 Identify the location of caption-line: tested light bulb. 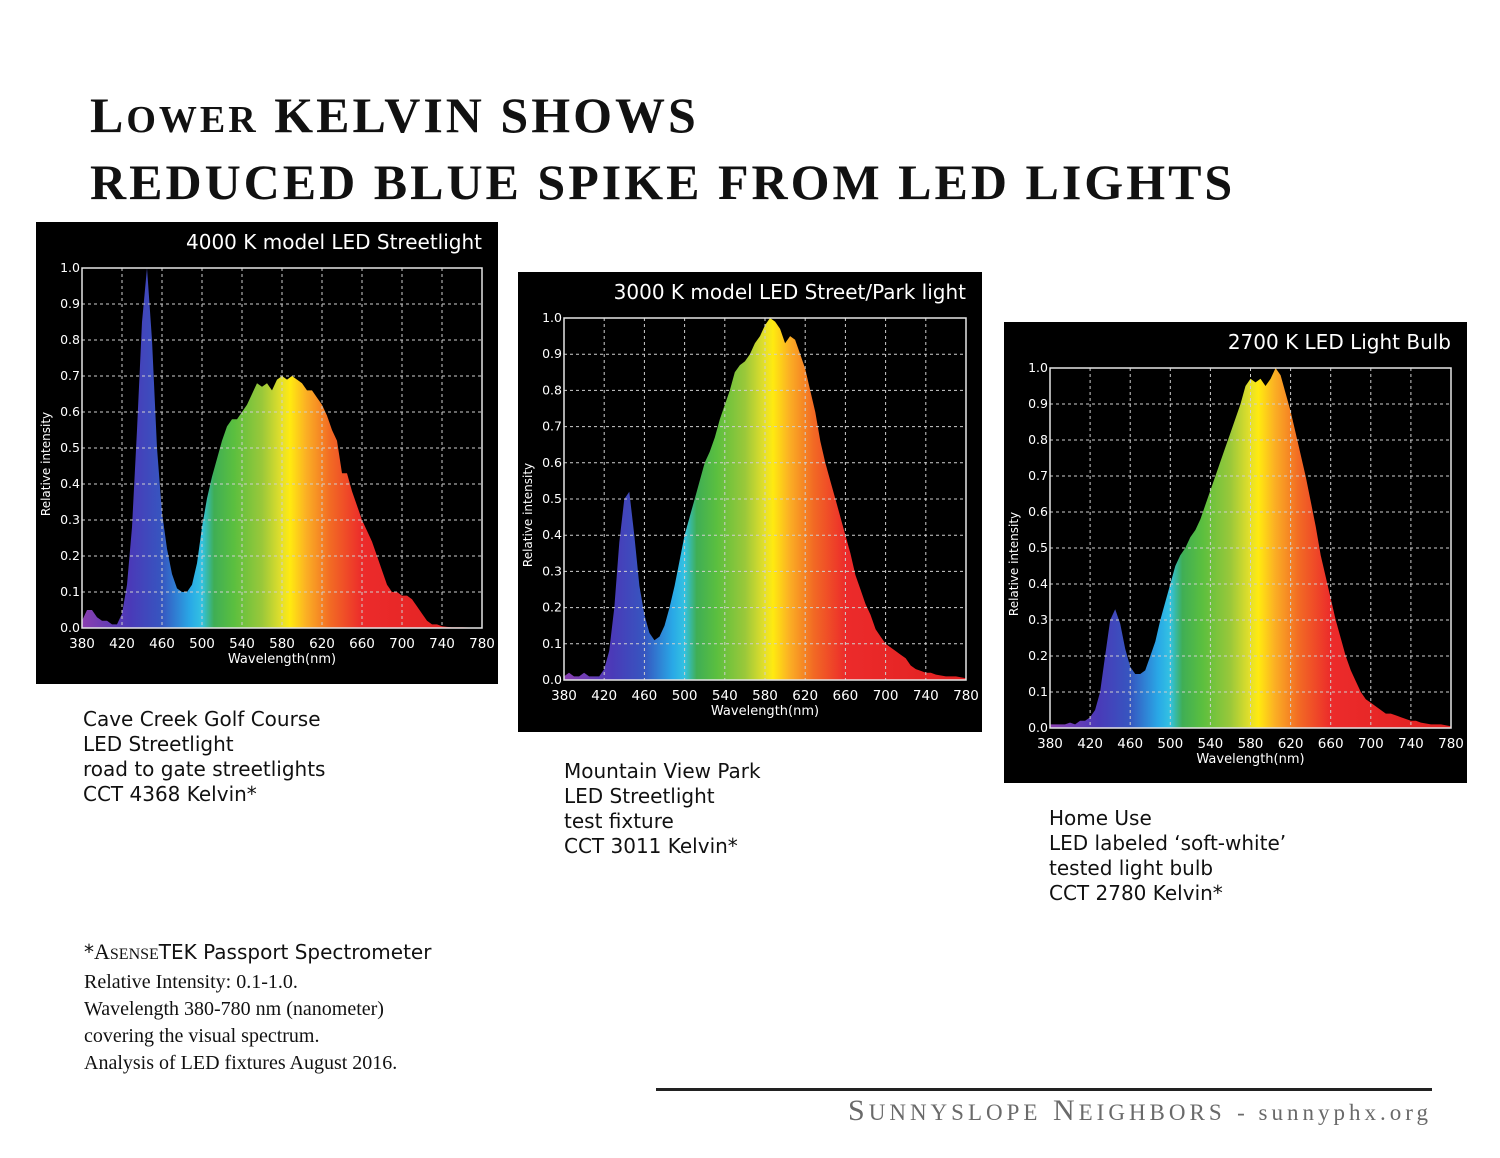
(1131, 868).